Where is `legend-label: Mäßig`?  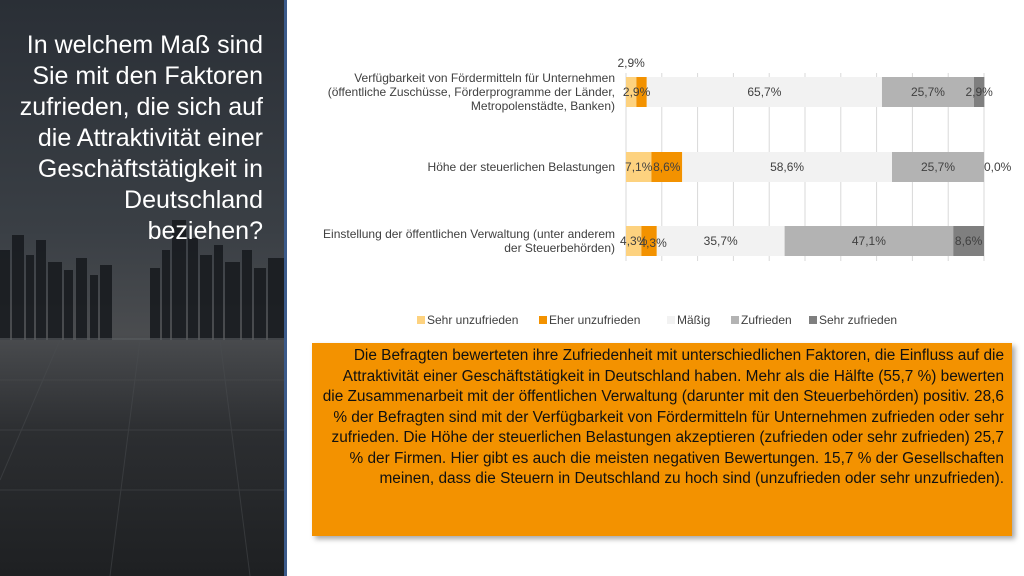 legend-label: Mäßig is located at coordinates (693, 320).